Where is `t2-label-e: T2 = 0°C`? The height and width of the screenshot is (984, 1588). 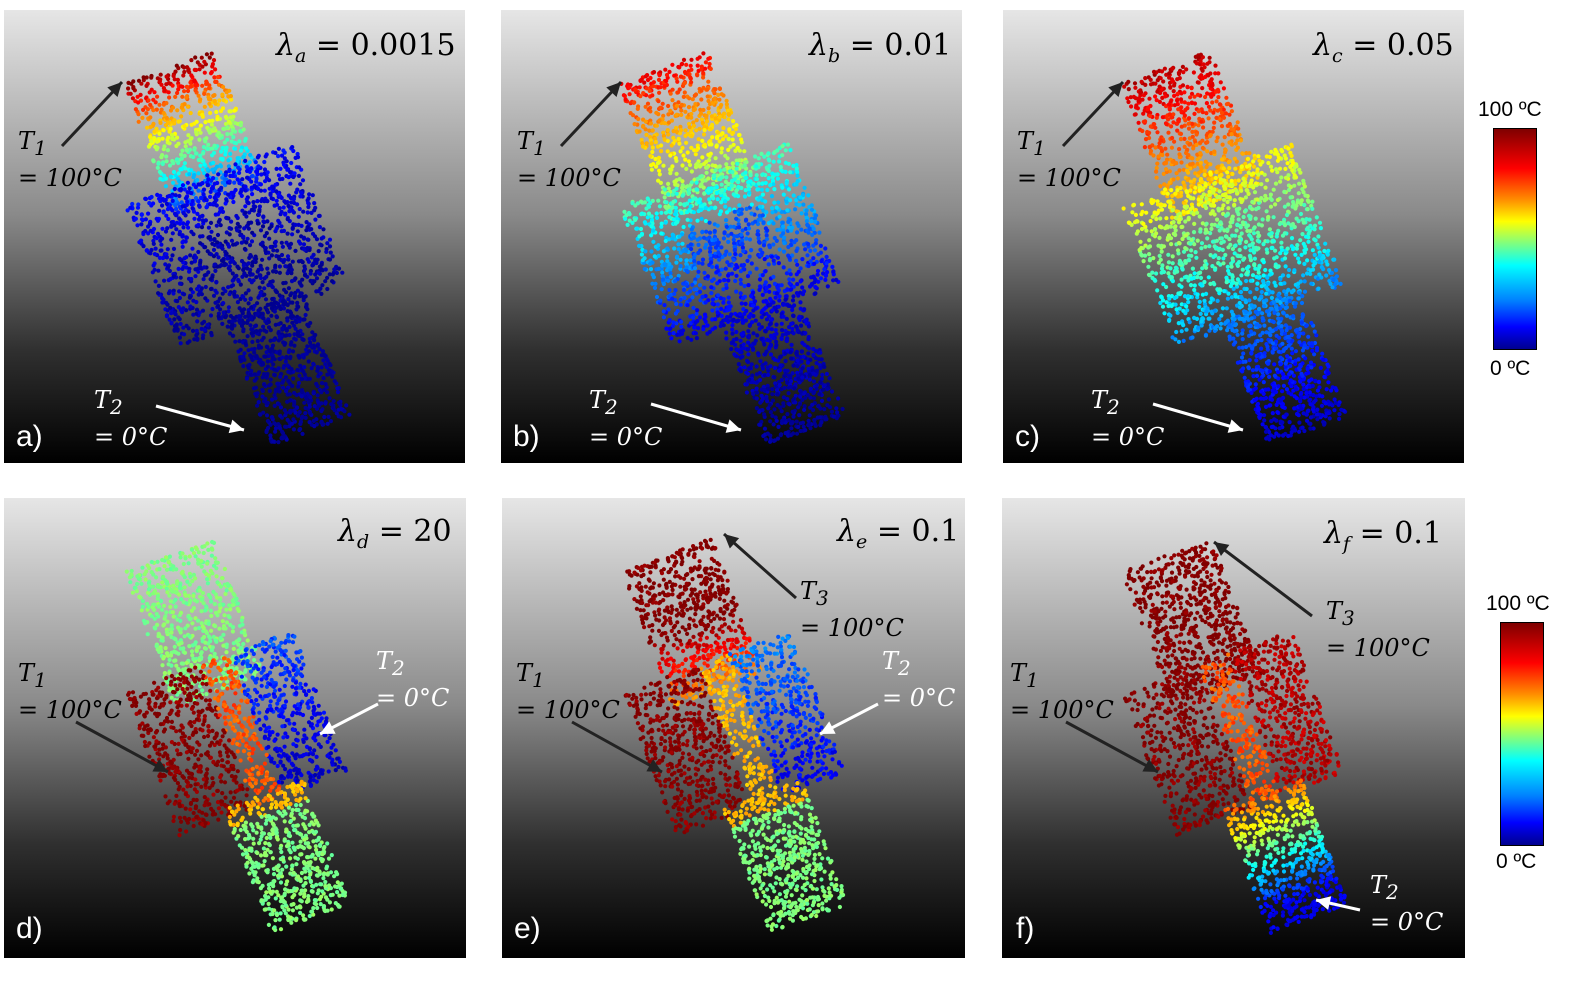
t2-label-e: T2 = 0°C is located at coordinates (919, 679).